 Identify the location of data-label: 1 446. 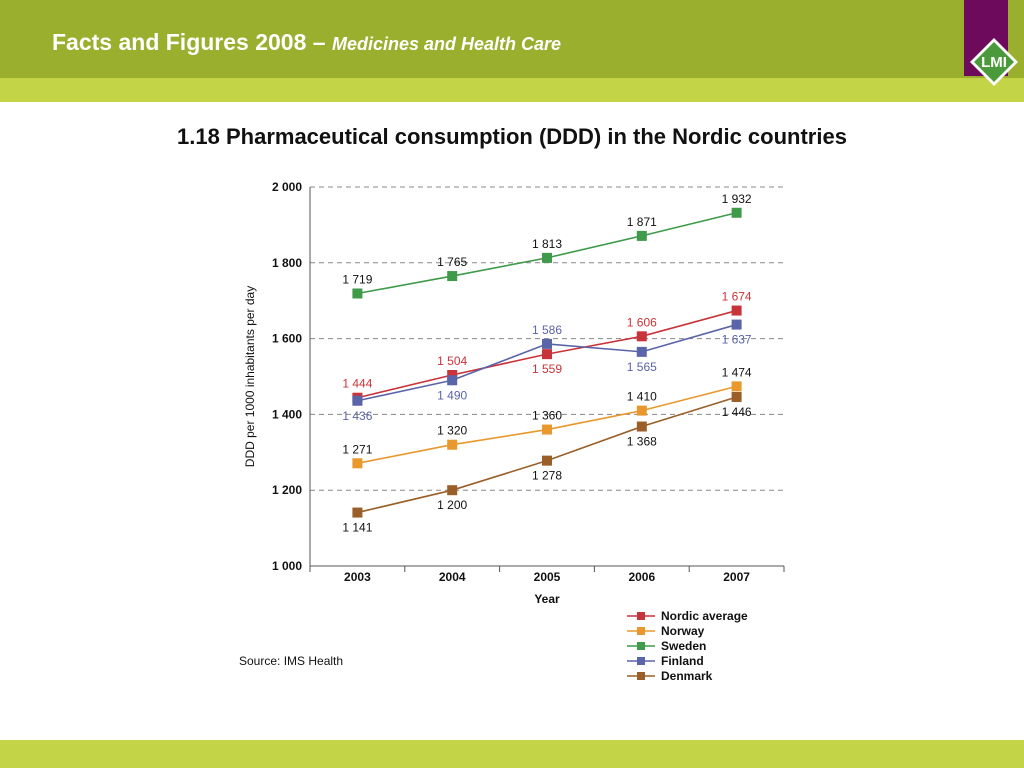
(737, 412).